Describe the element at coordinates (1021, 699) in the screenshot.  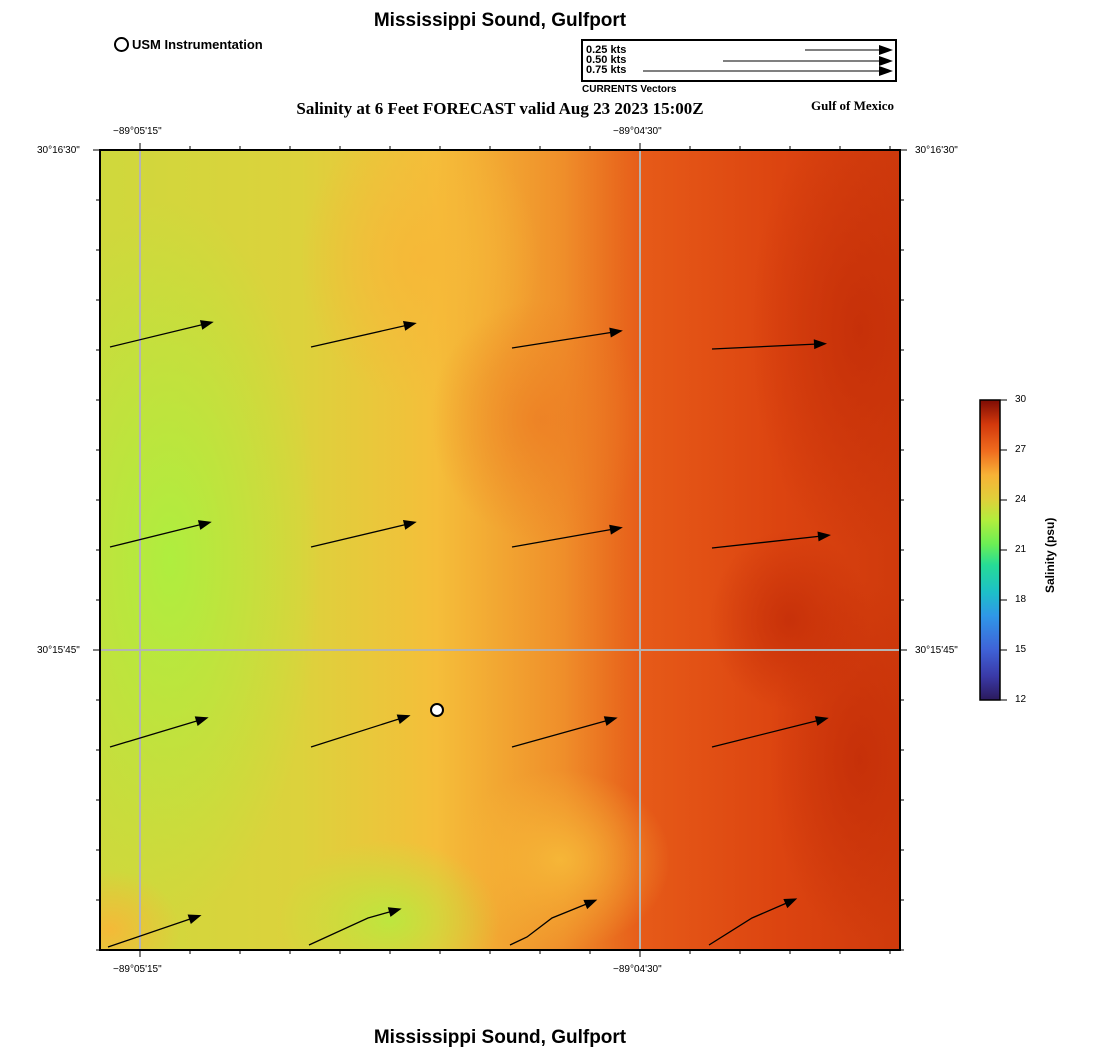
I see `colorbar-label-12: 12` at that location.